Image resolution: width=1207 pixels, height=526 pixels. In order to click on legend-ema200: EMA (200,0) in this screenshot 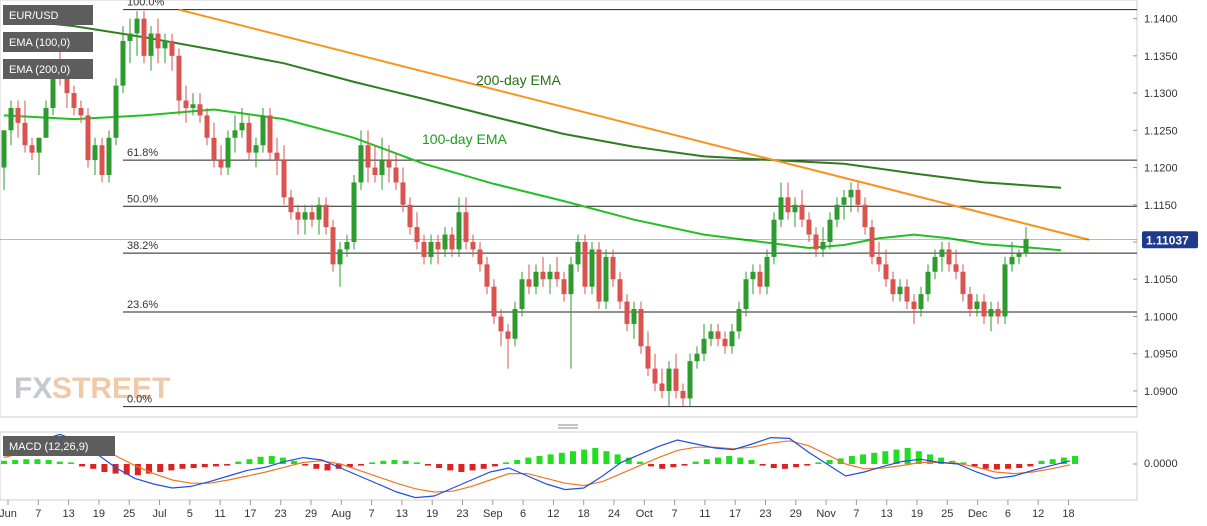, I will do `click(48, 69)`.